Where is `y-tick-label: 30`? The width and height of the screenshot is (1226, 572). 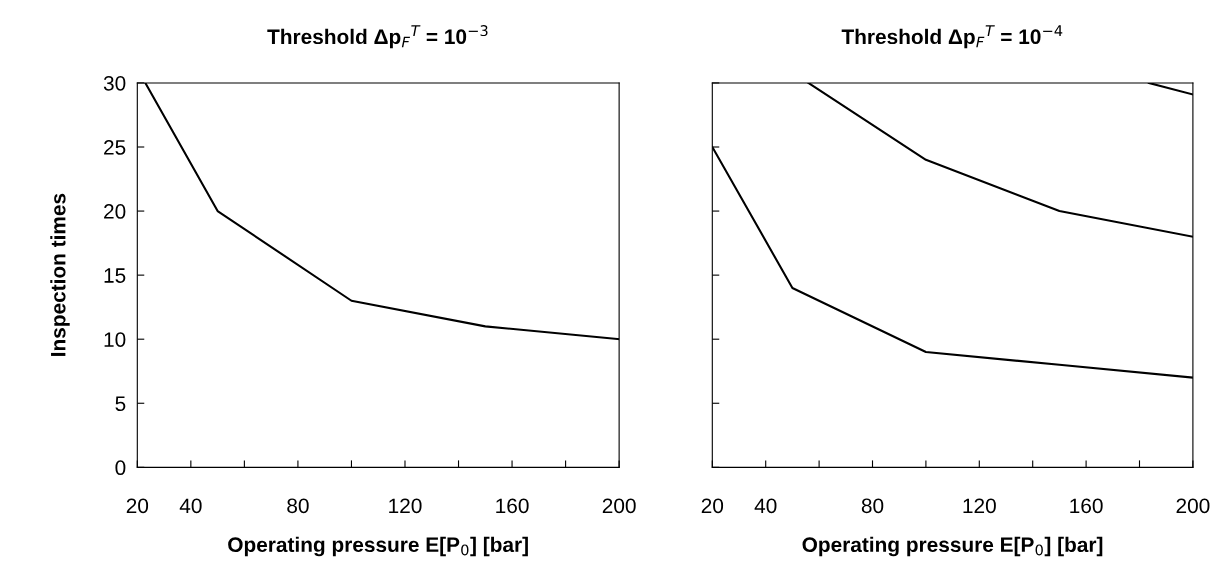 y-tick-label: 30 is located at coordinates (114, 83).